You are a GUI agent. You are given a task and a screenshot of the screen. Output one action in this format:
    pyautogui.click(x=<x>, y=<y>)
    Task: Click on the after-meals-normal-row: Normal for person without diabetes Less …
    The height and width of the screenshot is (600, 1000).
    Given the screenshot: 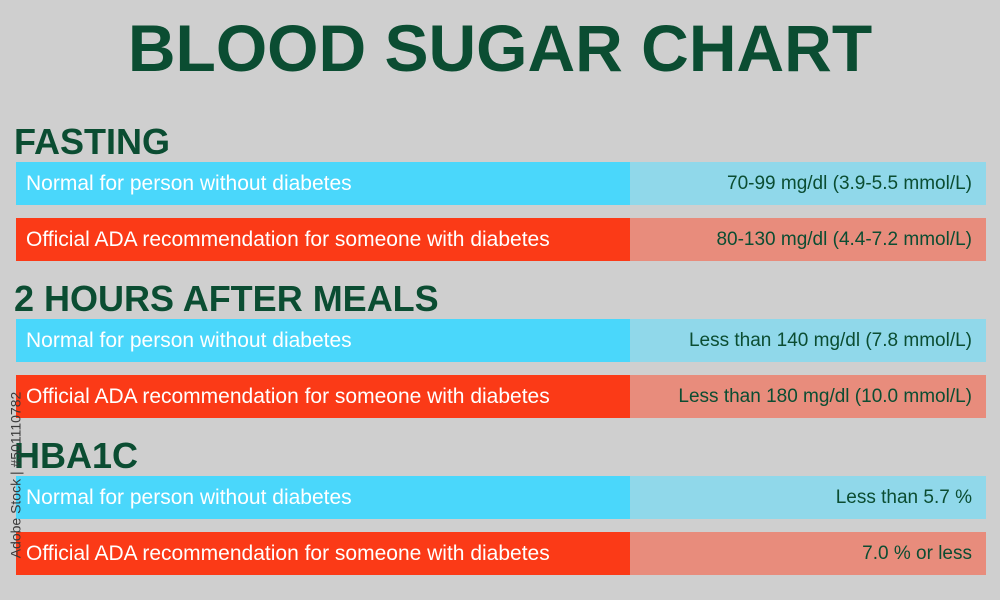 What is the action you would take?
    pyautogui.click(x=501, y=340)
    